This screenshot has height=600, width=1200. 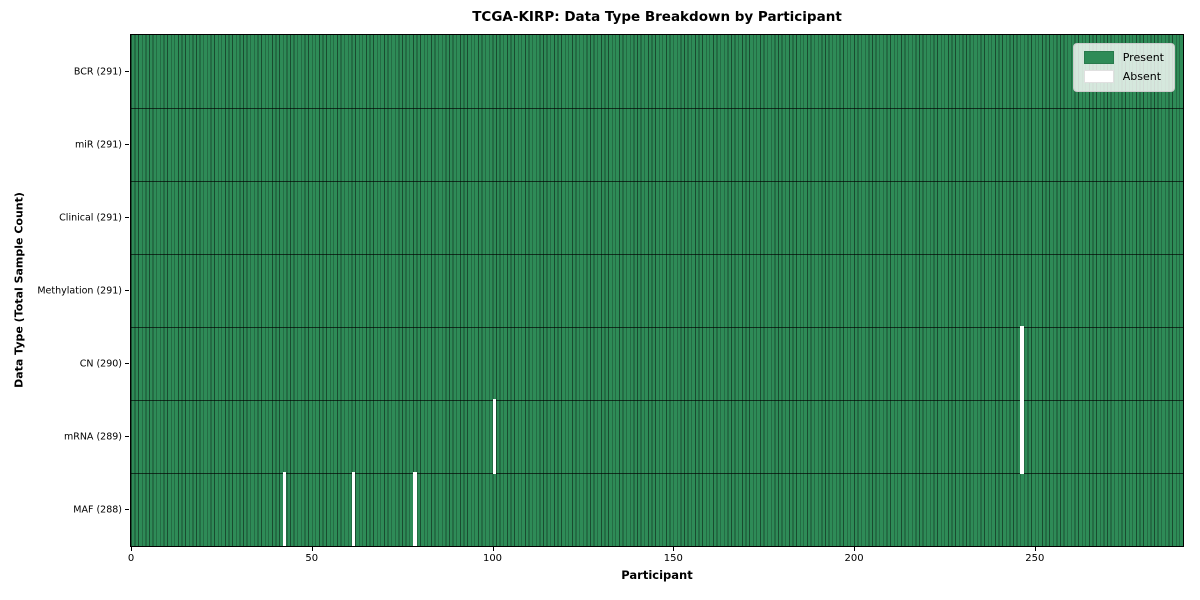 I want to click on legend-label-absent: Absent, so click(x=1142, y=76).